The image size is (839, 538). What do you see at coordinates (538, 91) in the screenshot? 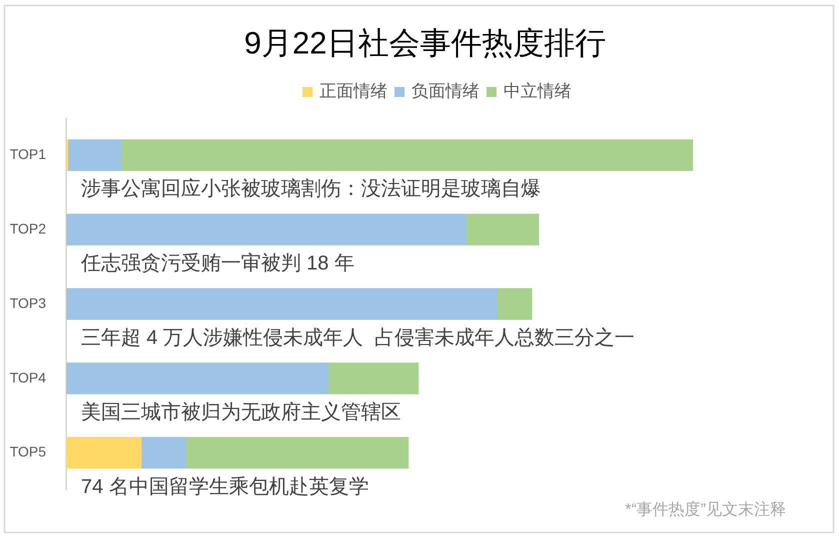
I see `legend-label: 中立情绪` at bounding box center [538, 91].